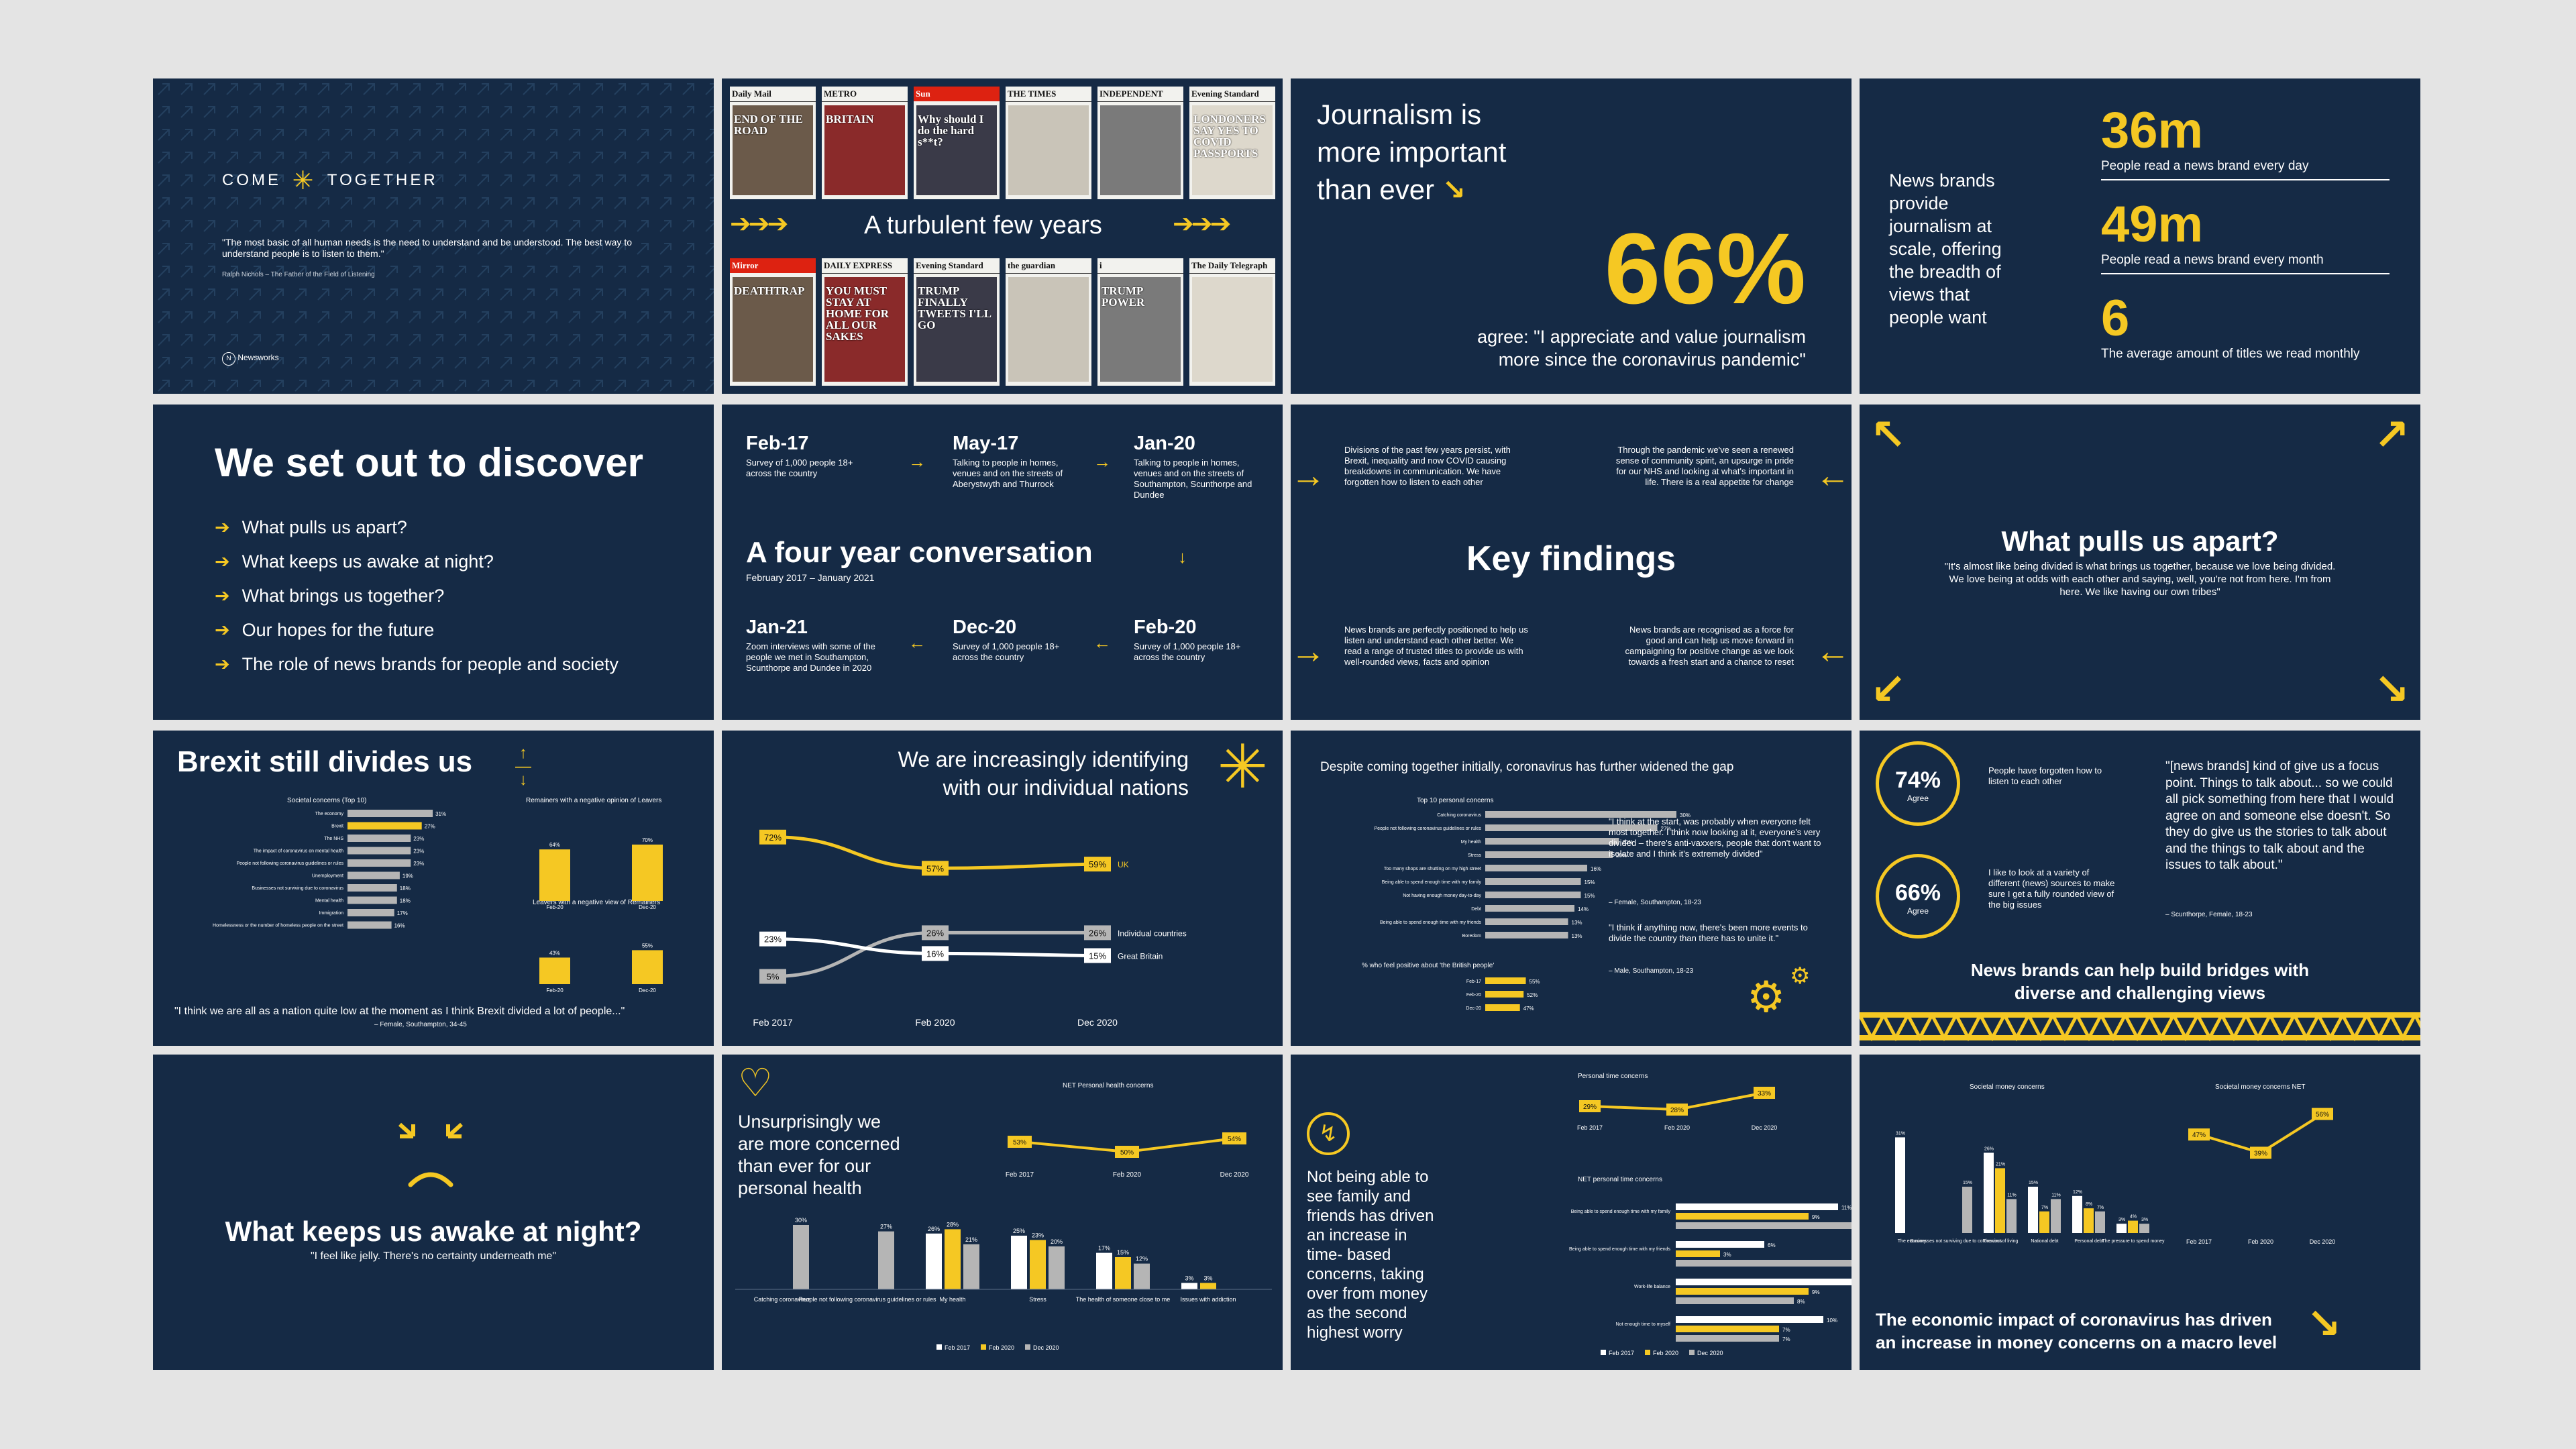 Image resolution: width=2576 pixels, height=1449 pixels. Describe the element at coordinates (1048, 143) in the screenshot. I see `newspaper-front-page: THE TIMES` at that location.